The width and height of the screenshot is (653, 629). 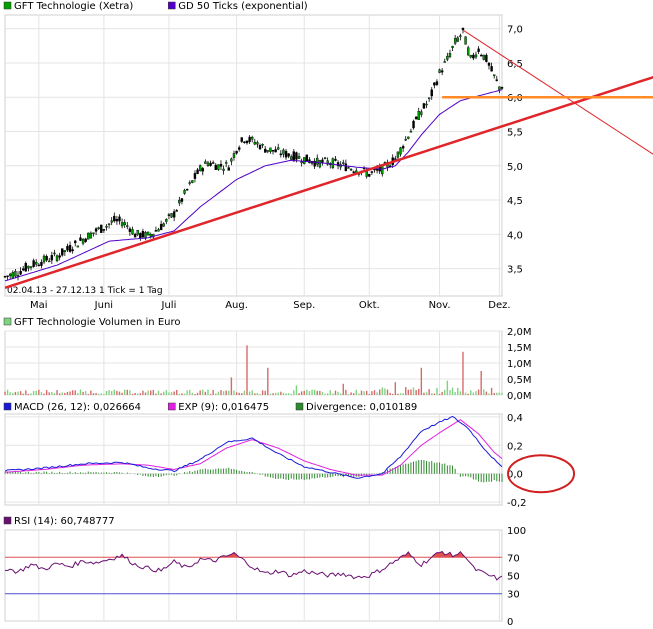 What do you see at coordinates (253, 471) in the screenshot?
I see `divergence-bars` at bounding box center [253, 471].